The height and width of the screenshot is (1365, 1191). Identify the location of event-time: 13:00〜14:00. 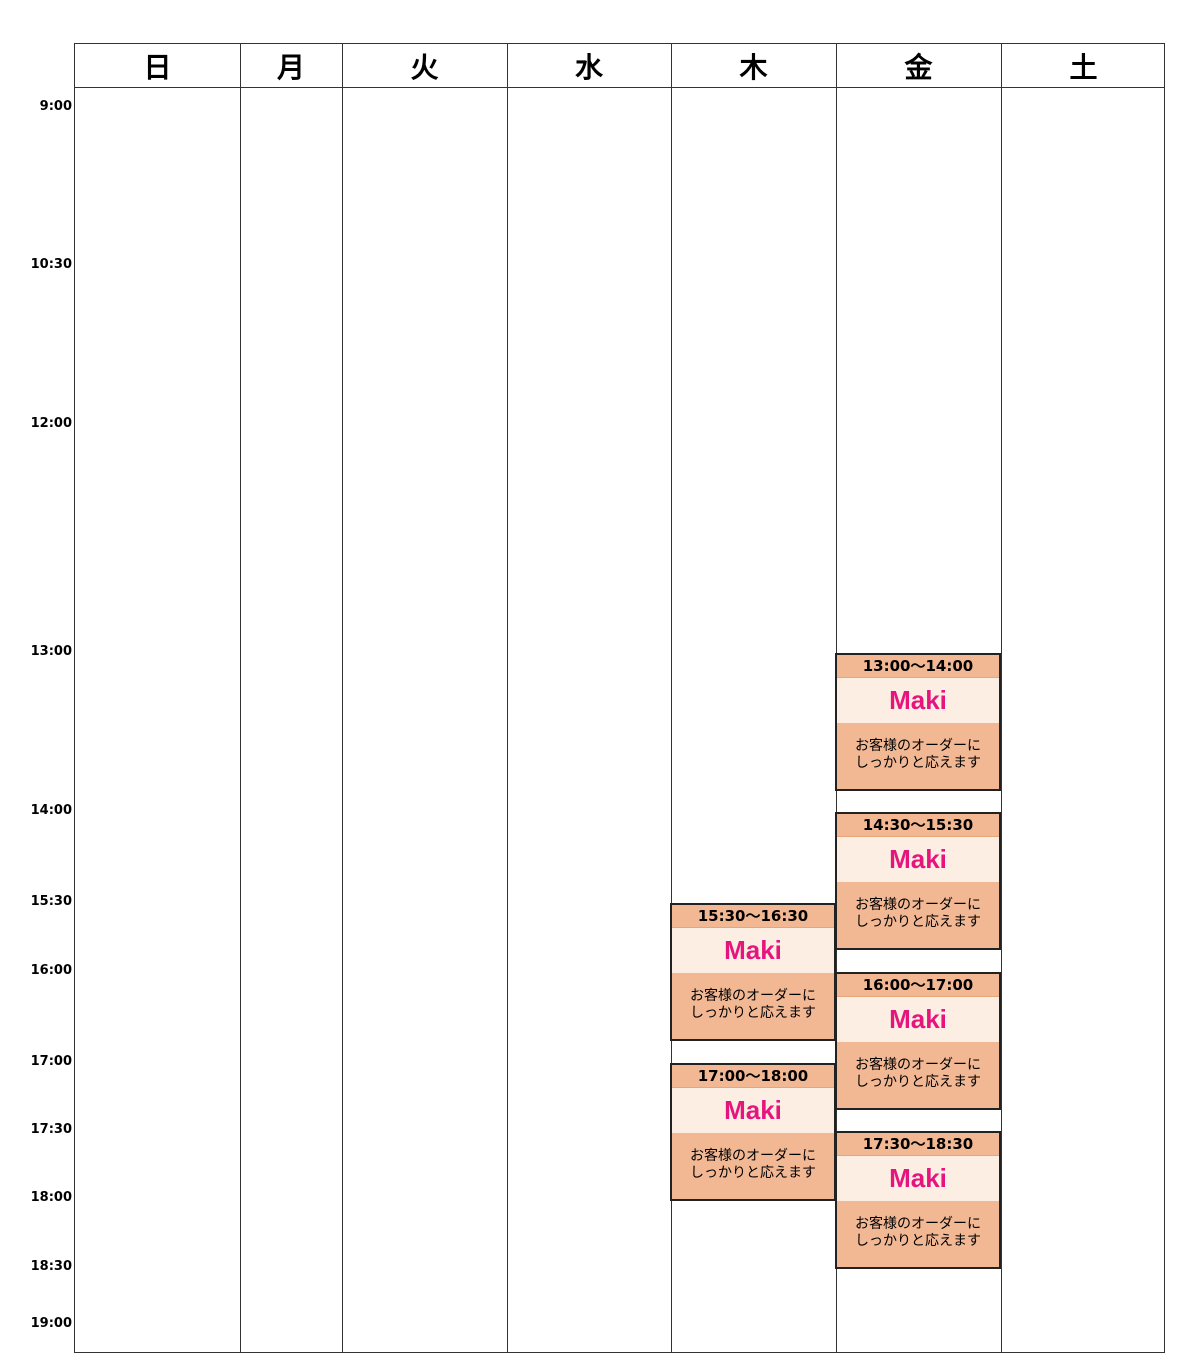
(918, 666).